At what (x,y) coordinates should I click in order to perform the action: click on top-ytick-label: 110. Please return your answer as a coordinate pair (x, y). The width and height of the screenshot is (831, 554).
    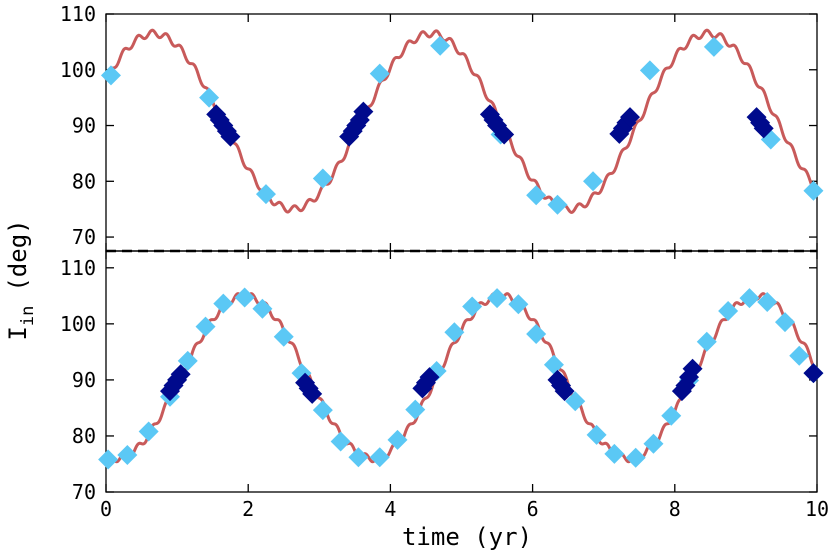
    Looking at the image, I should click on (78, 14).